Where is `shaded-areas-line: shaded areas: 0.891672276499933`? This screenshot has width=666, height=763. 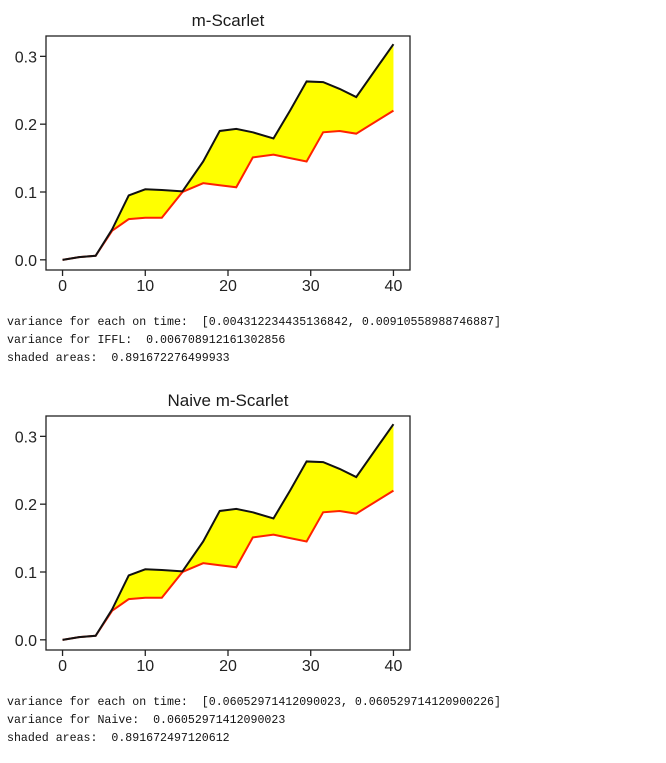
shaded-areas-line: shaded areas: 0.891672276499933 is located at coordinates (118, 358).